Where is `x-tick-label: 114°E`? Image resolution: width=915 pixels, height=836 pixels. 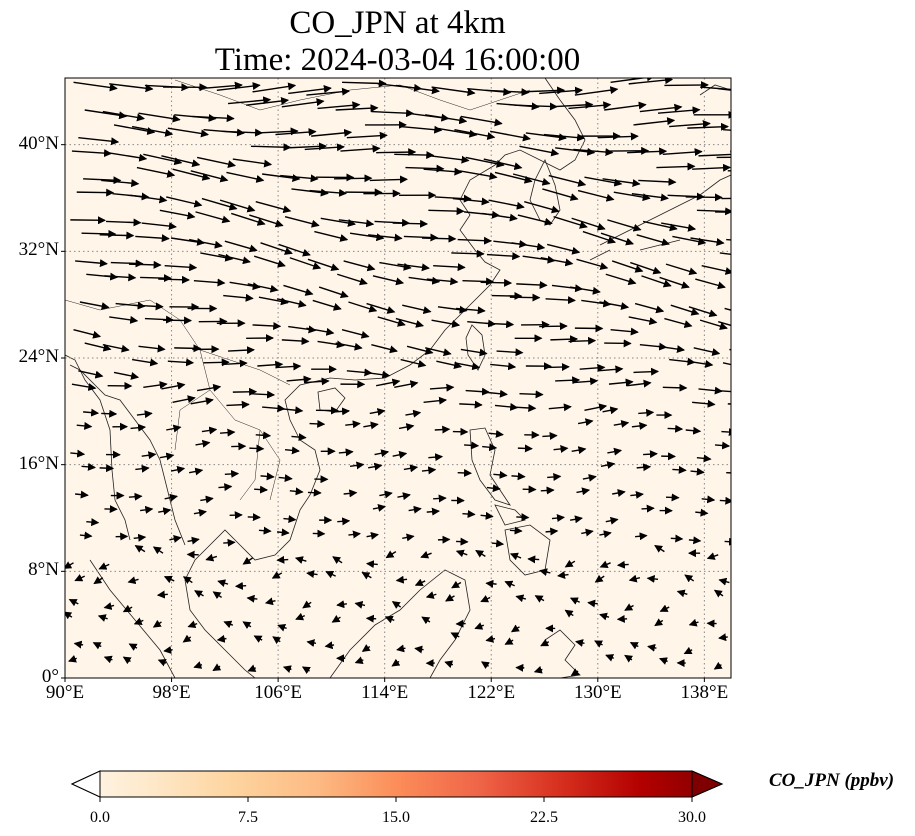 x-tick-label: 114°E is located at coordinates (385, 692).